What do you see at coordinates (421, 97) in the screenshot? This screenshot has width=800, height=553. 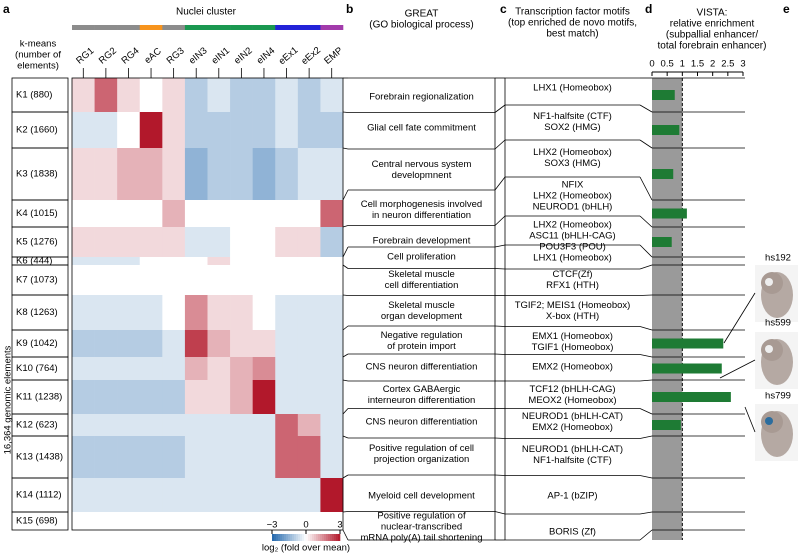 I see `row-text: Forebrain regionalization` at bounding box center [421, 97].